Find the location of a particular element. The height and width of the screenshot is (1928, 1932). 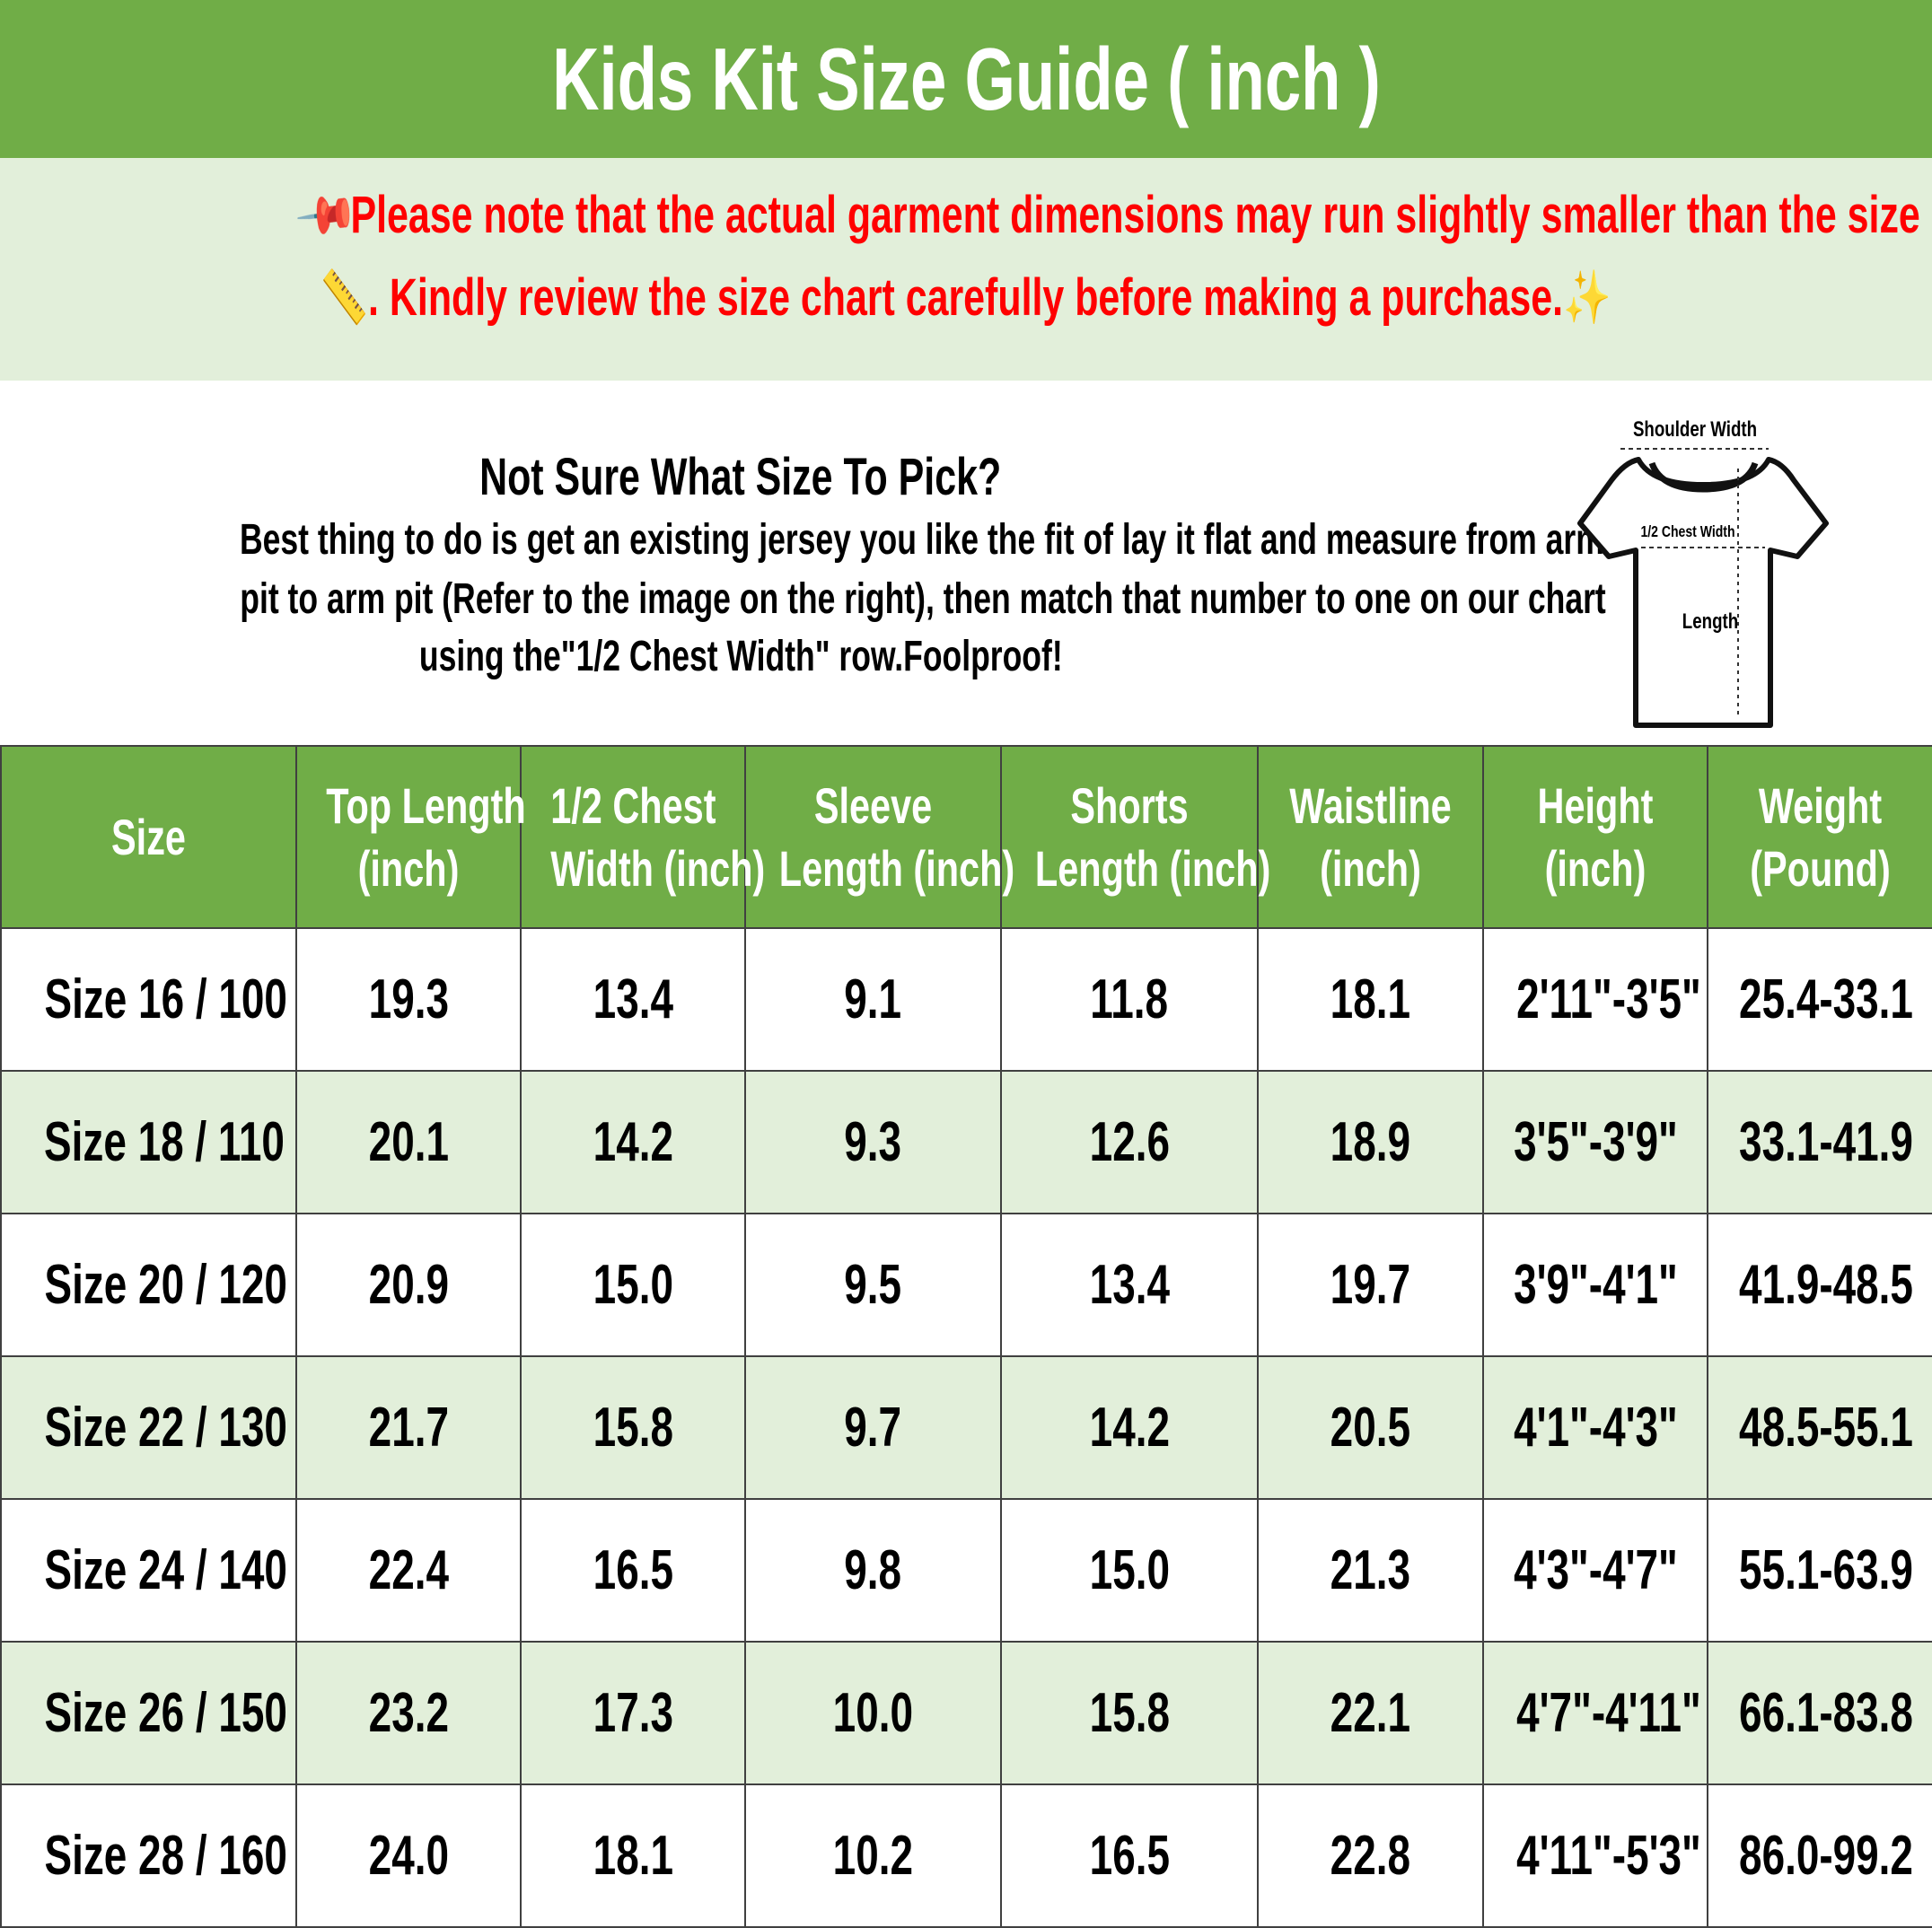

cell-text: 22.4 is located at coordinates (408, 1570).